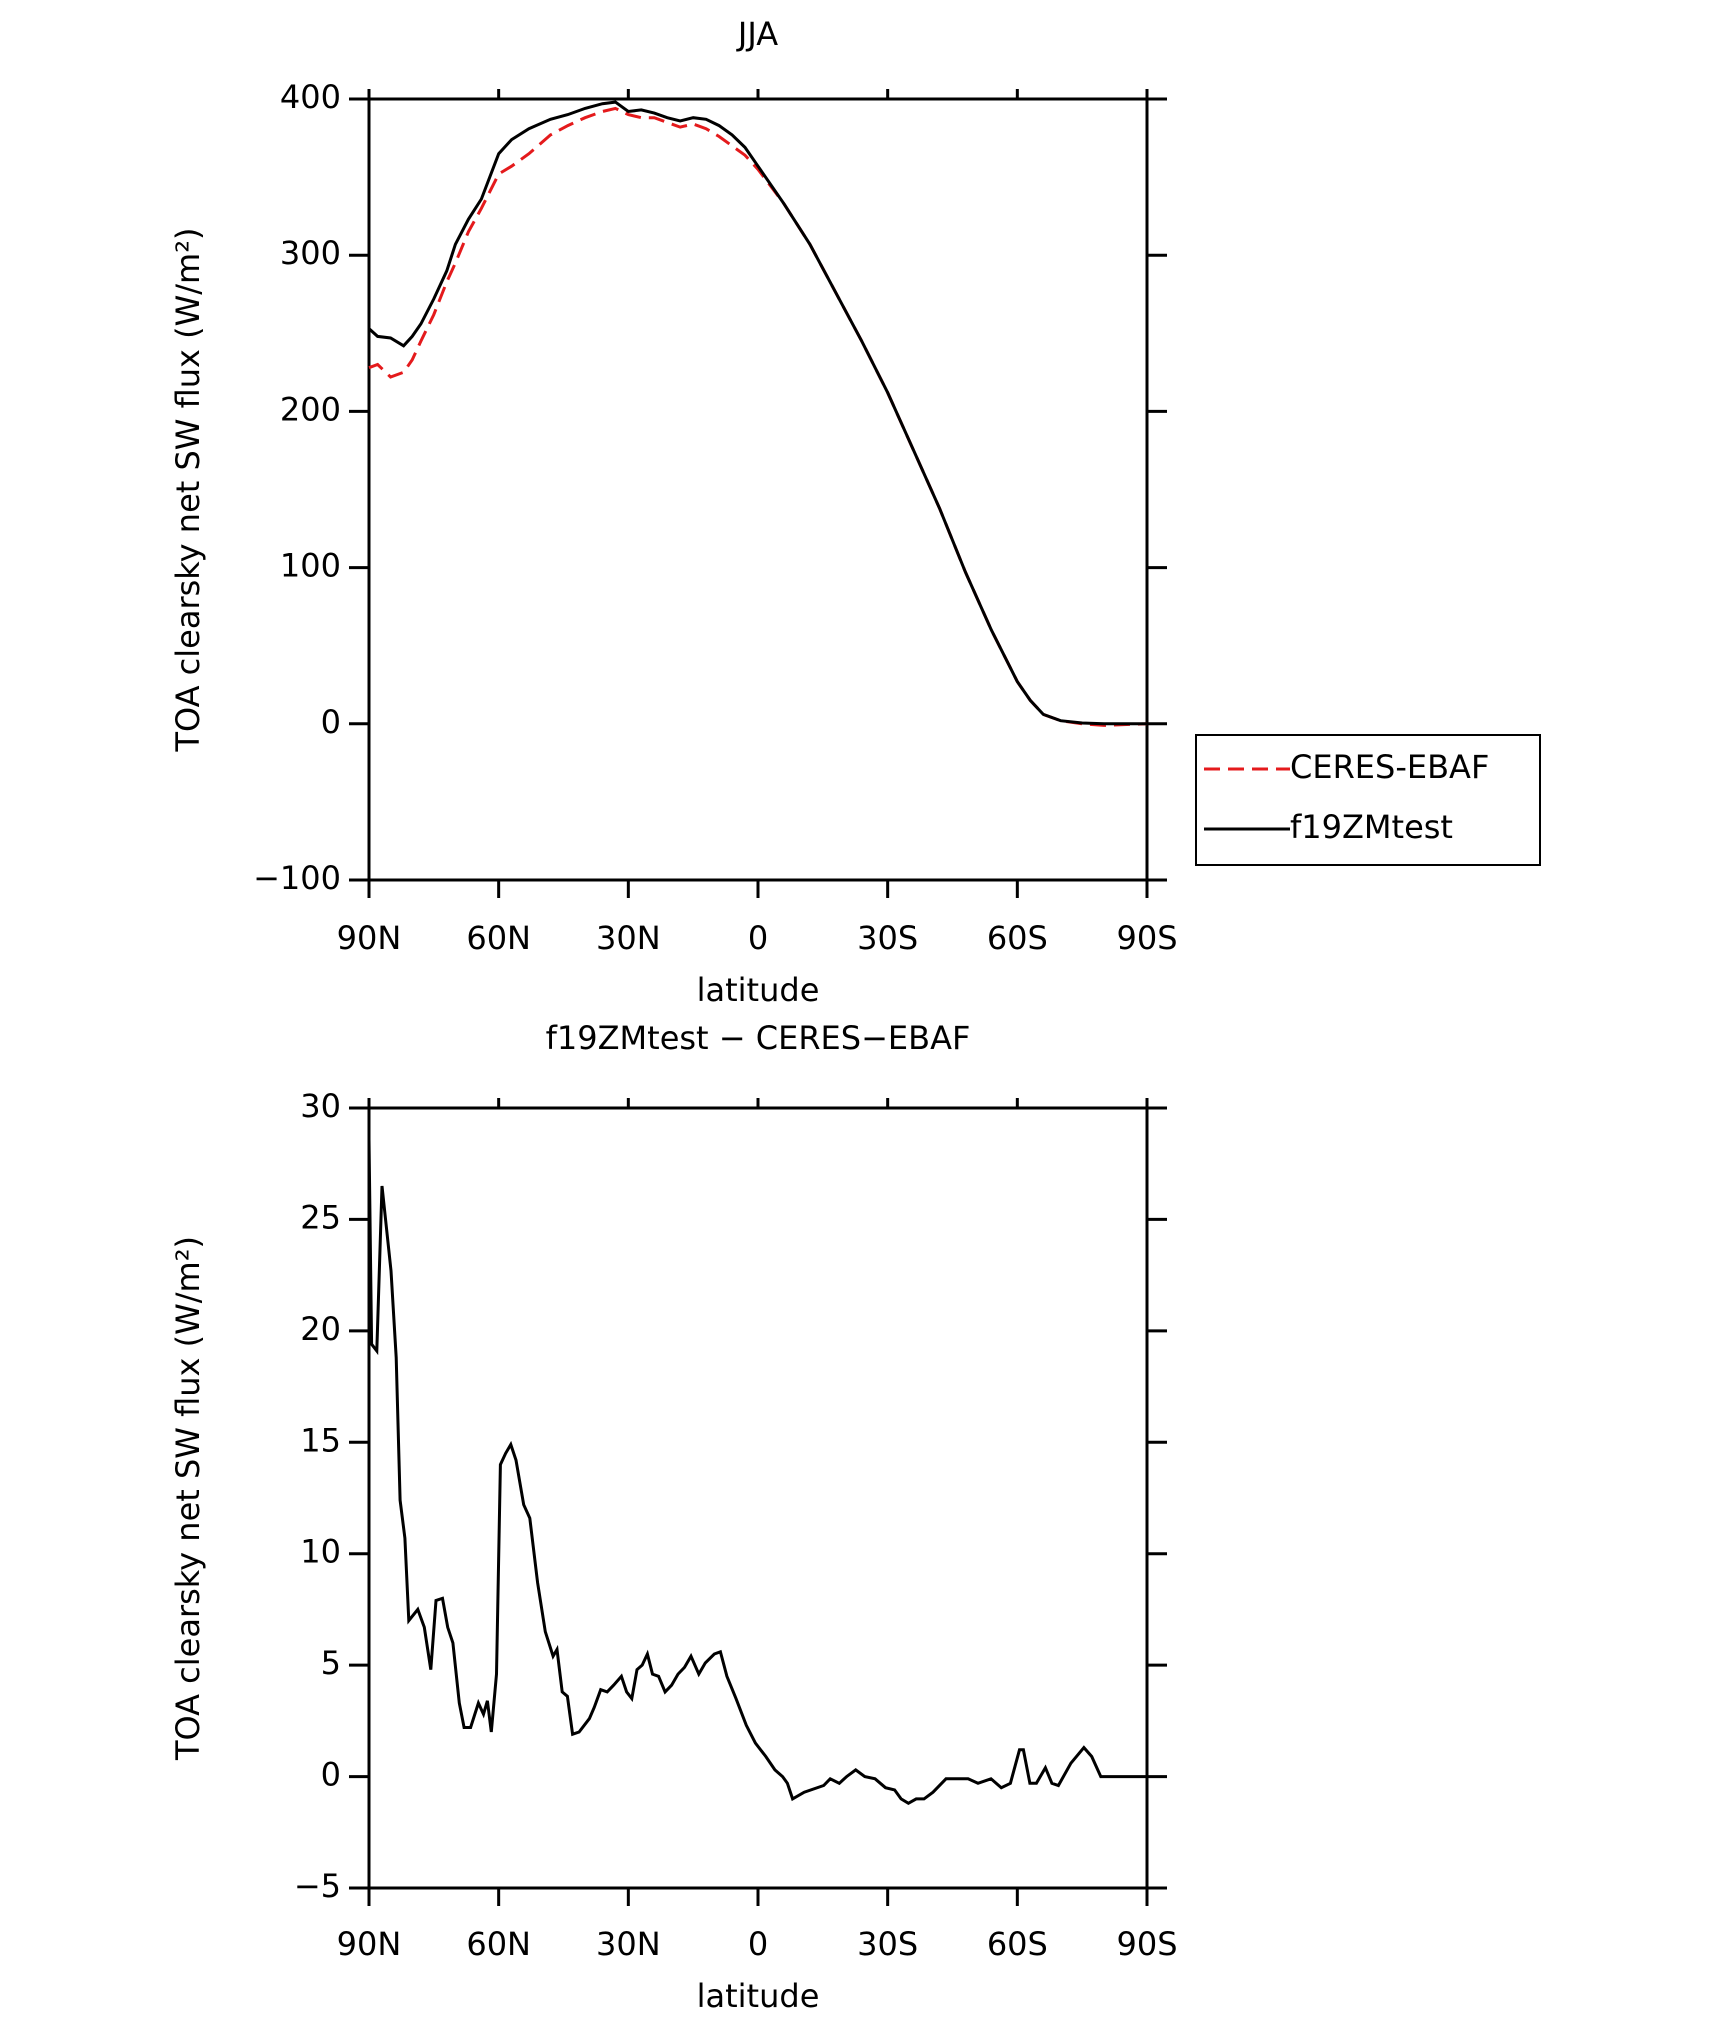  Describe the element at coordinates (320, 1552) in the screenshot. I see `y-tick-label: 10` at that location.